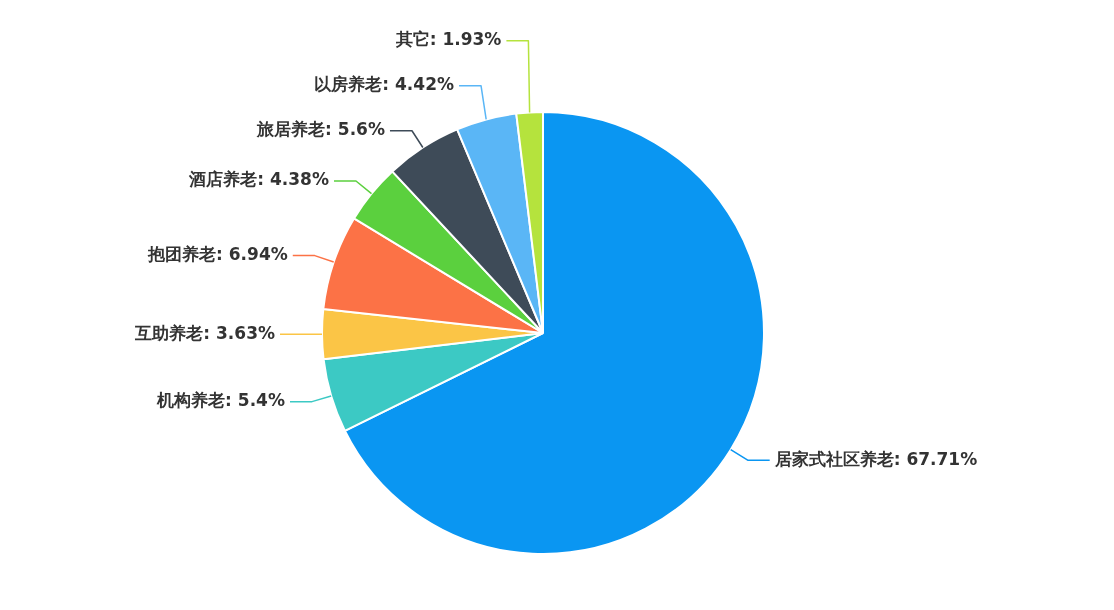 The width and height of the screenshot is (1114, 610). What do you see at coordinates (220, 400) in the screenshot?
I see `slice-label: 机构养老: 5.4%` at bounding box center [220, 400].